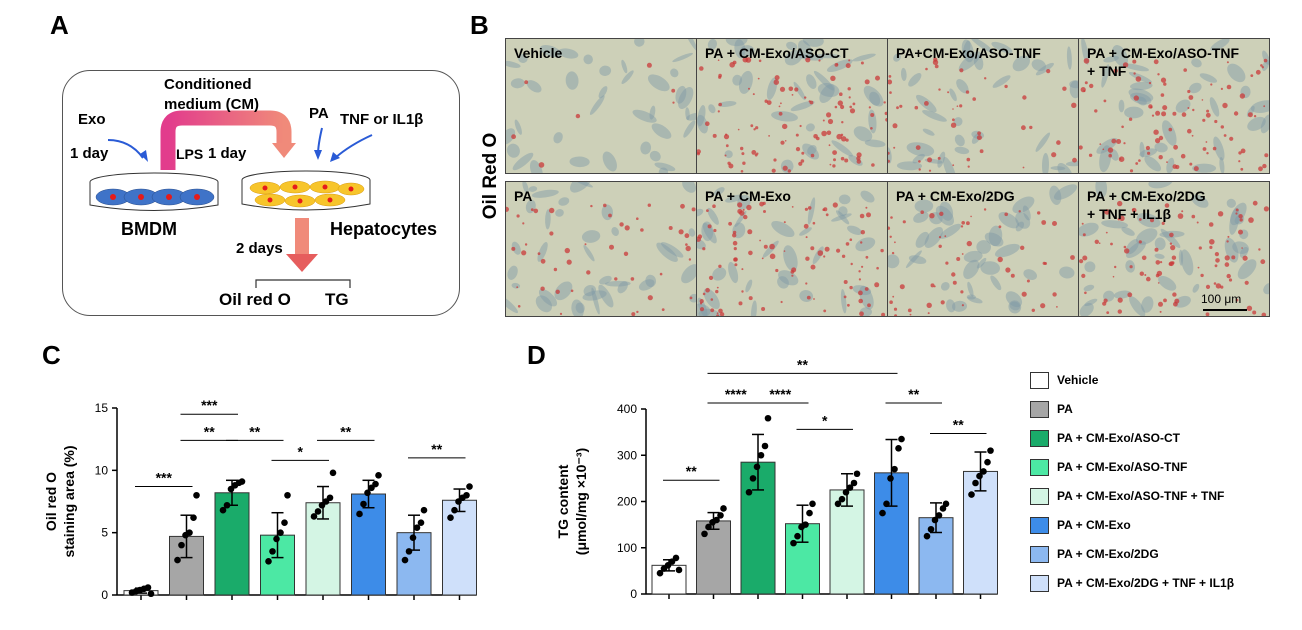  I want to click on micrograph-label-line1: Vehicle, so click(538, 53).